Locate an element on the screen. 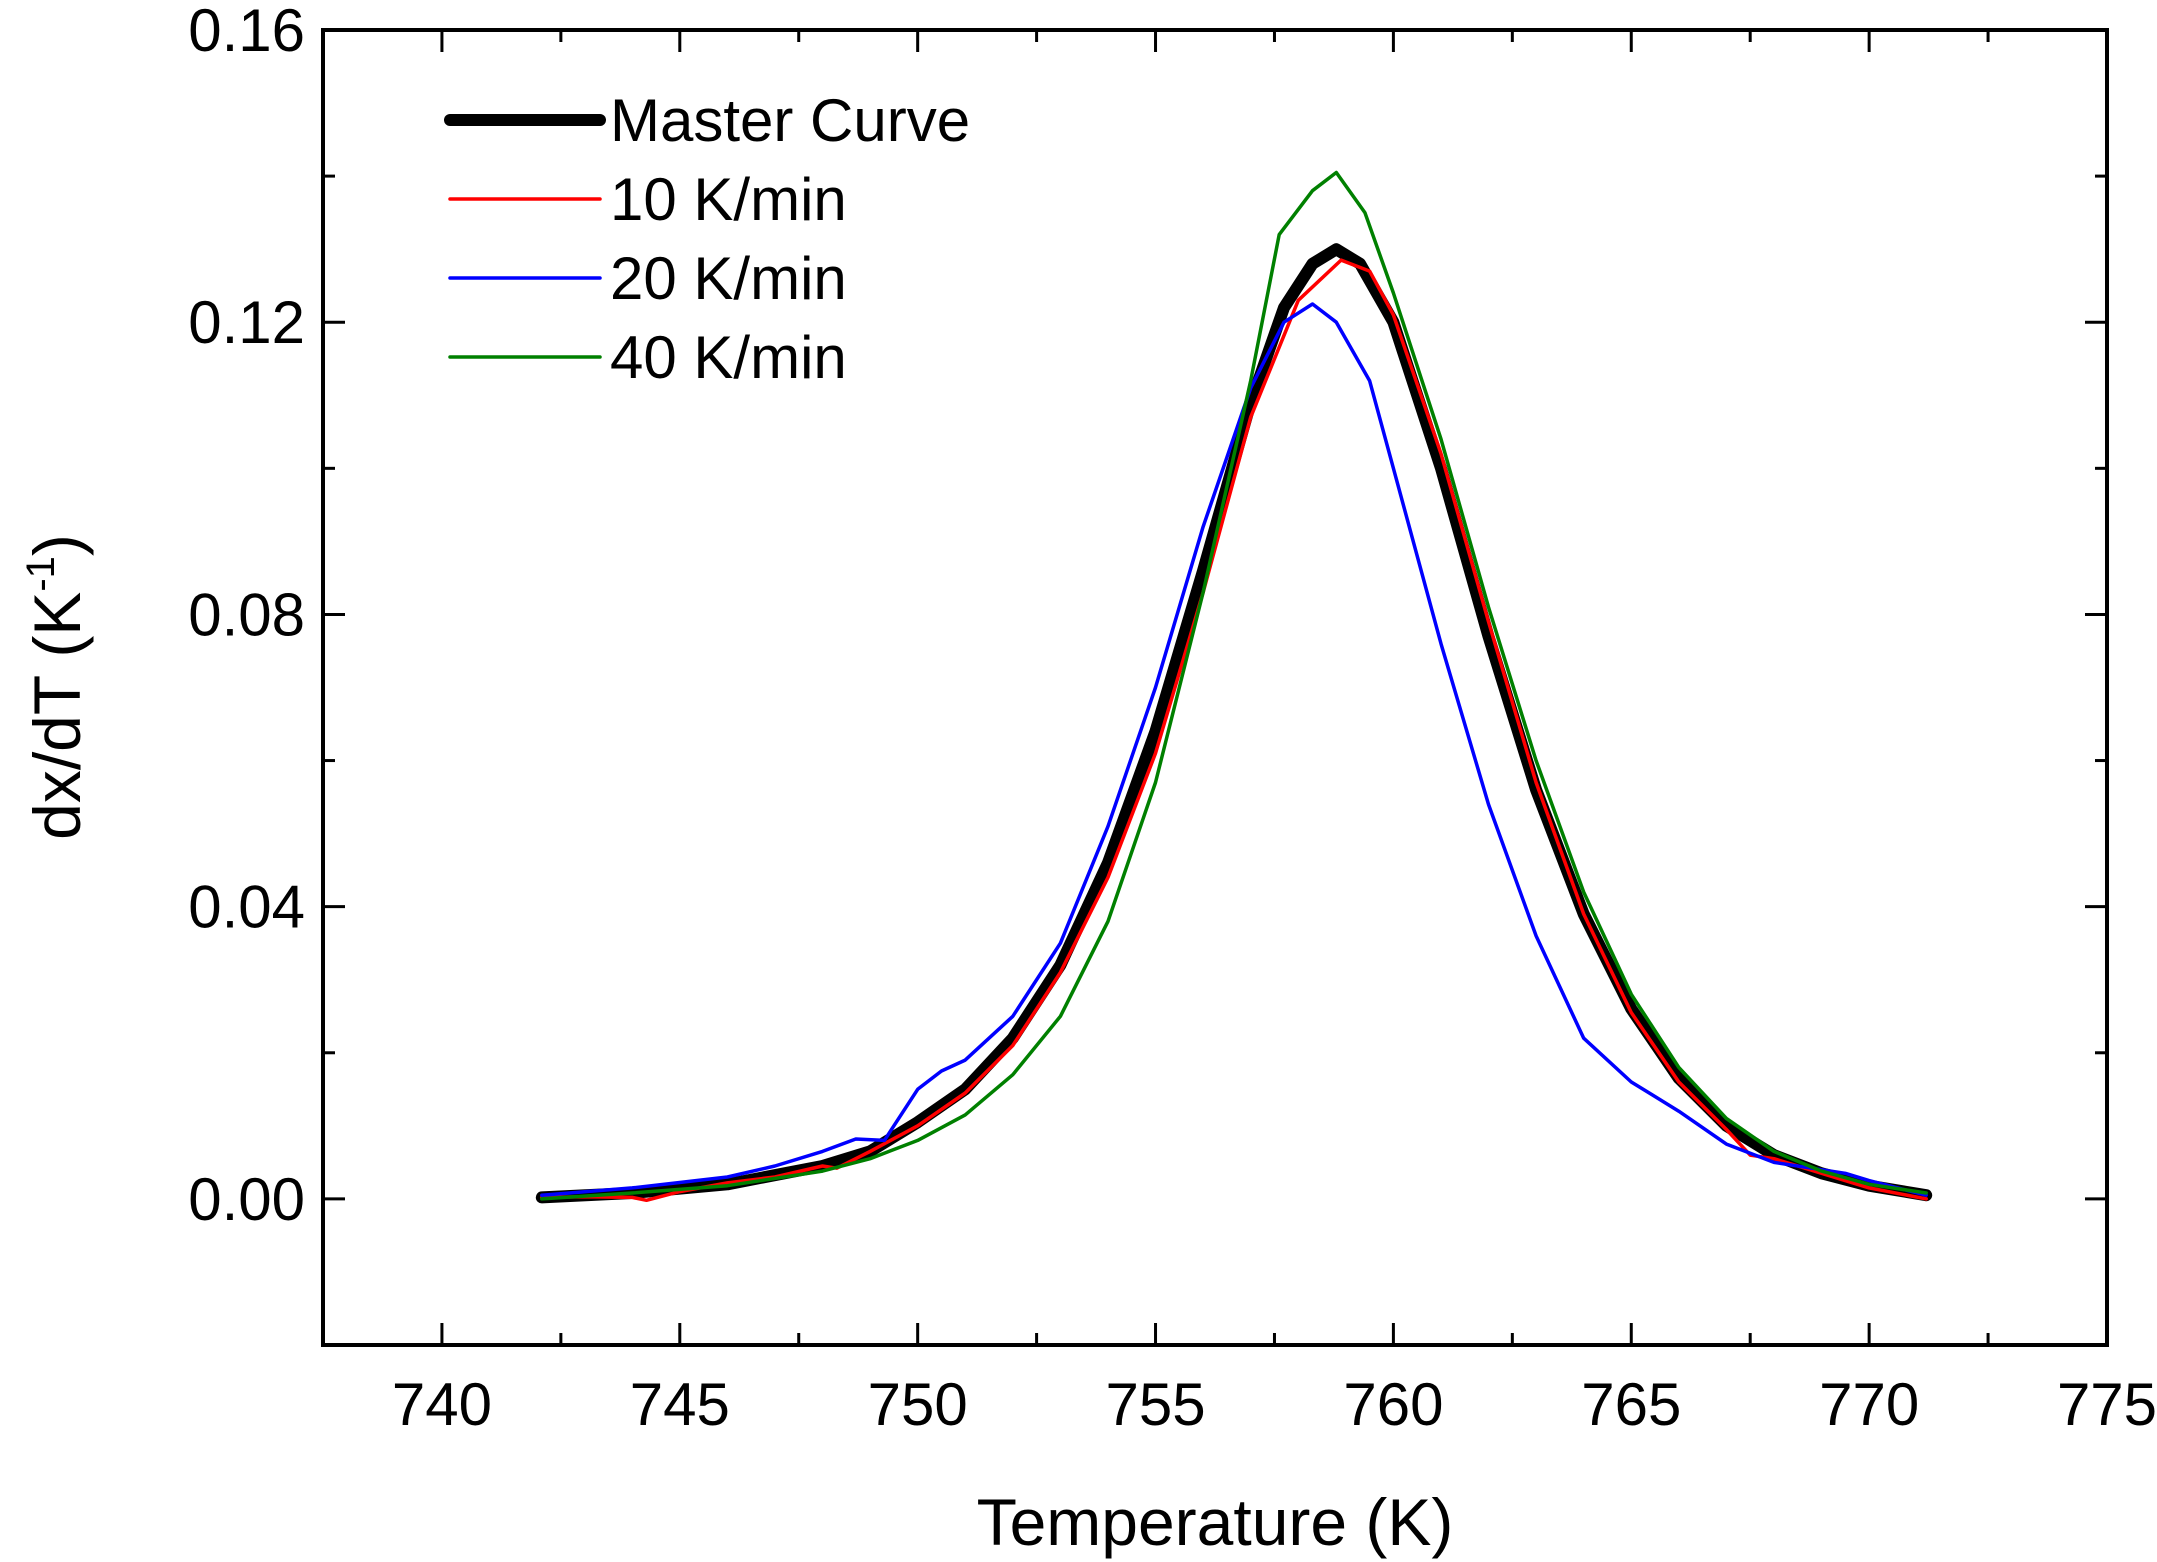 The width and height of the screenshot is (2157, 1562). y-tick-label: 0.08 is located at coordinates (246, 614).